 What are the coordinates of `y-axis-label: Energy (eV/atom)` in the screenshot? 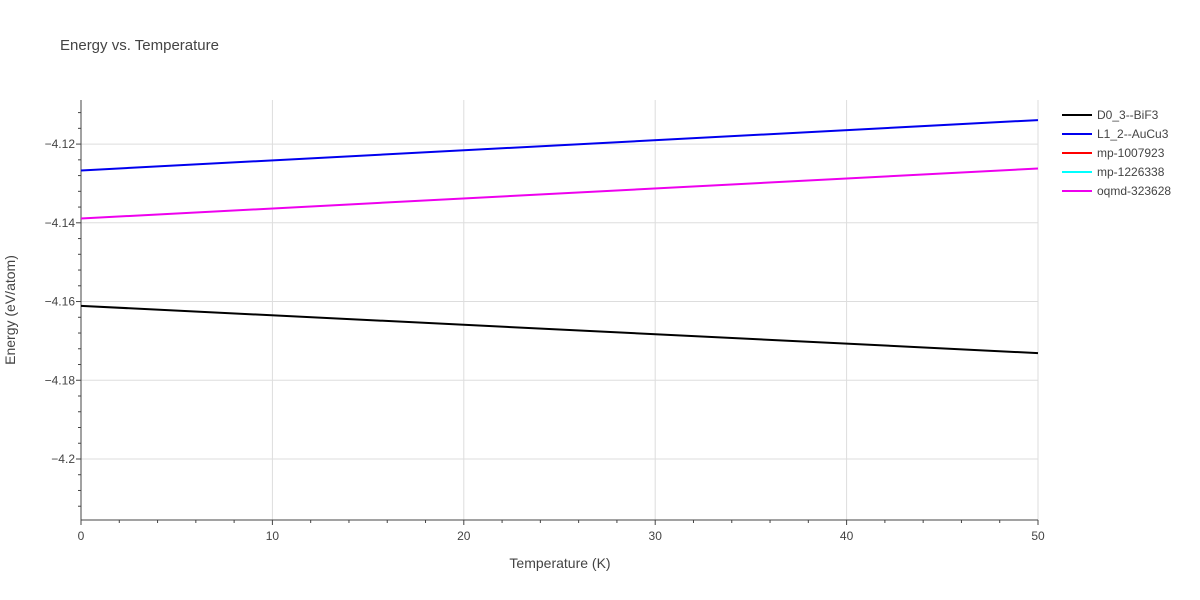 It's located at (10, 310).